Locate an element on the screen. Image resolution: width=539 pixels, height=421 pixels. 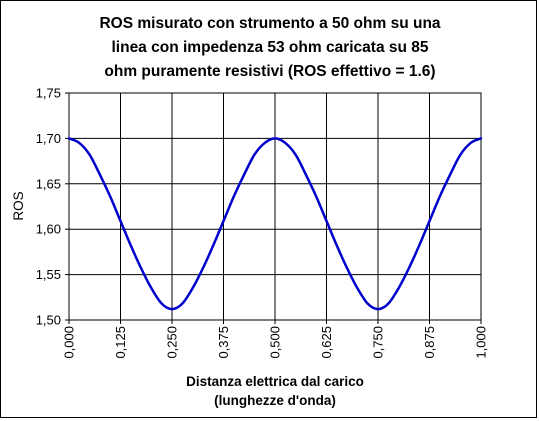
x-tick-label-0: 0,000 is located at coordinates (69, 342).